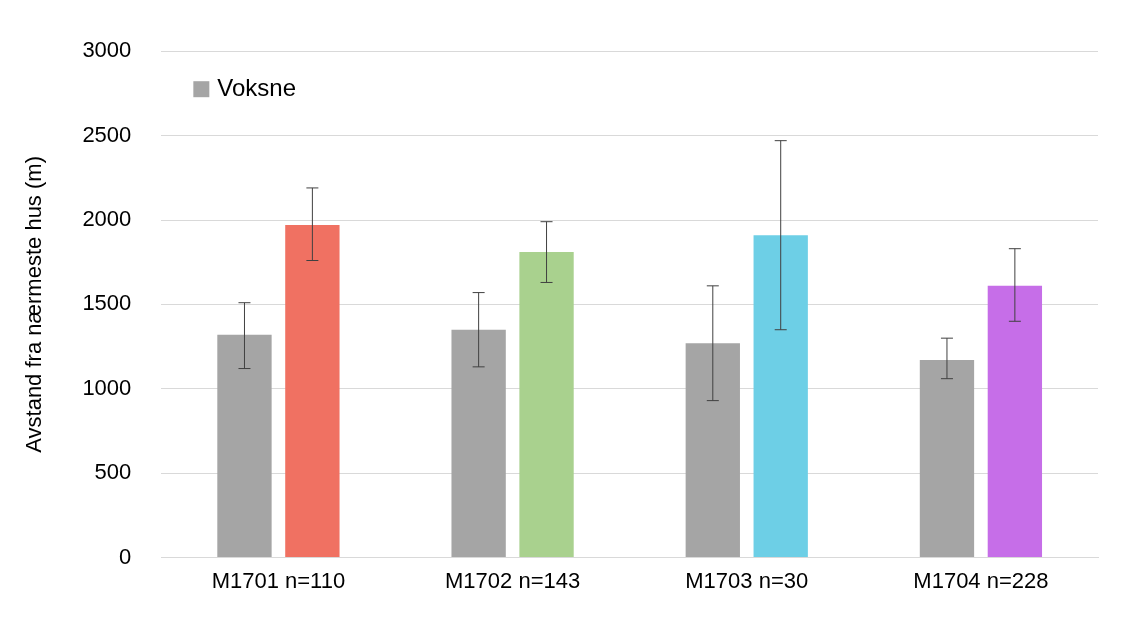 This screenshot has width=1128, height=619. Describe the element at coordinates (107, 303) in the screenshot. I see `y-tick-label: 1500` at that location.